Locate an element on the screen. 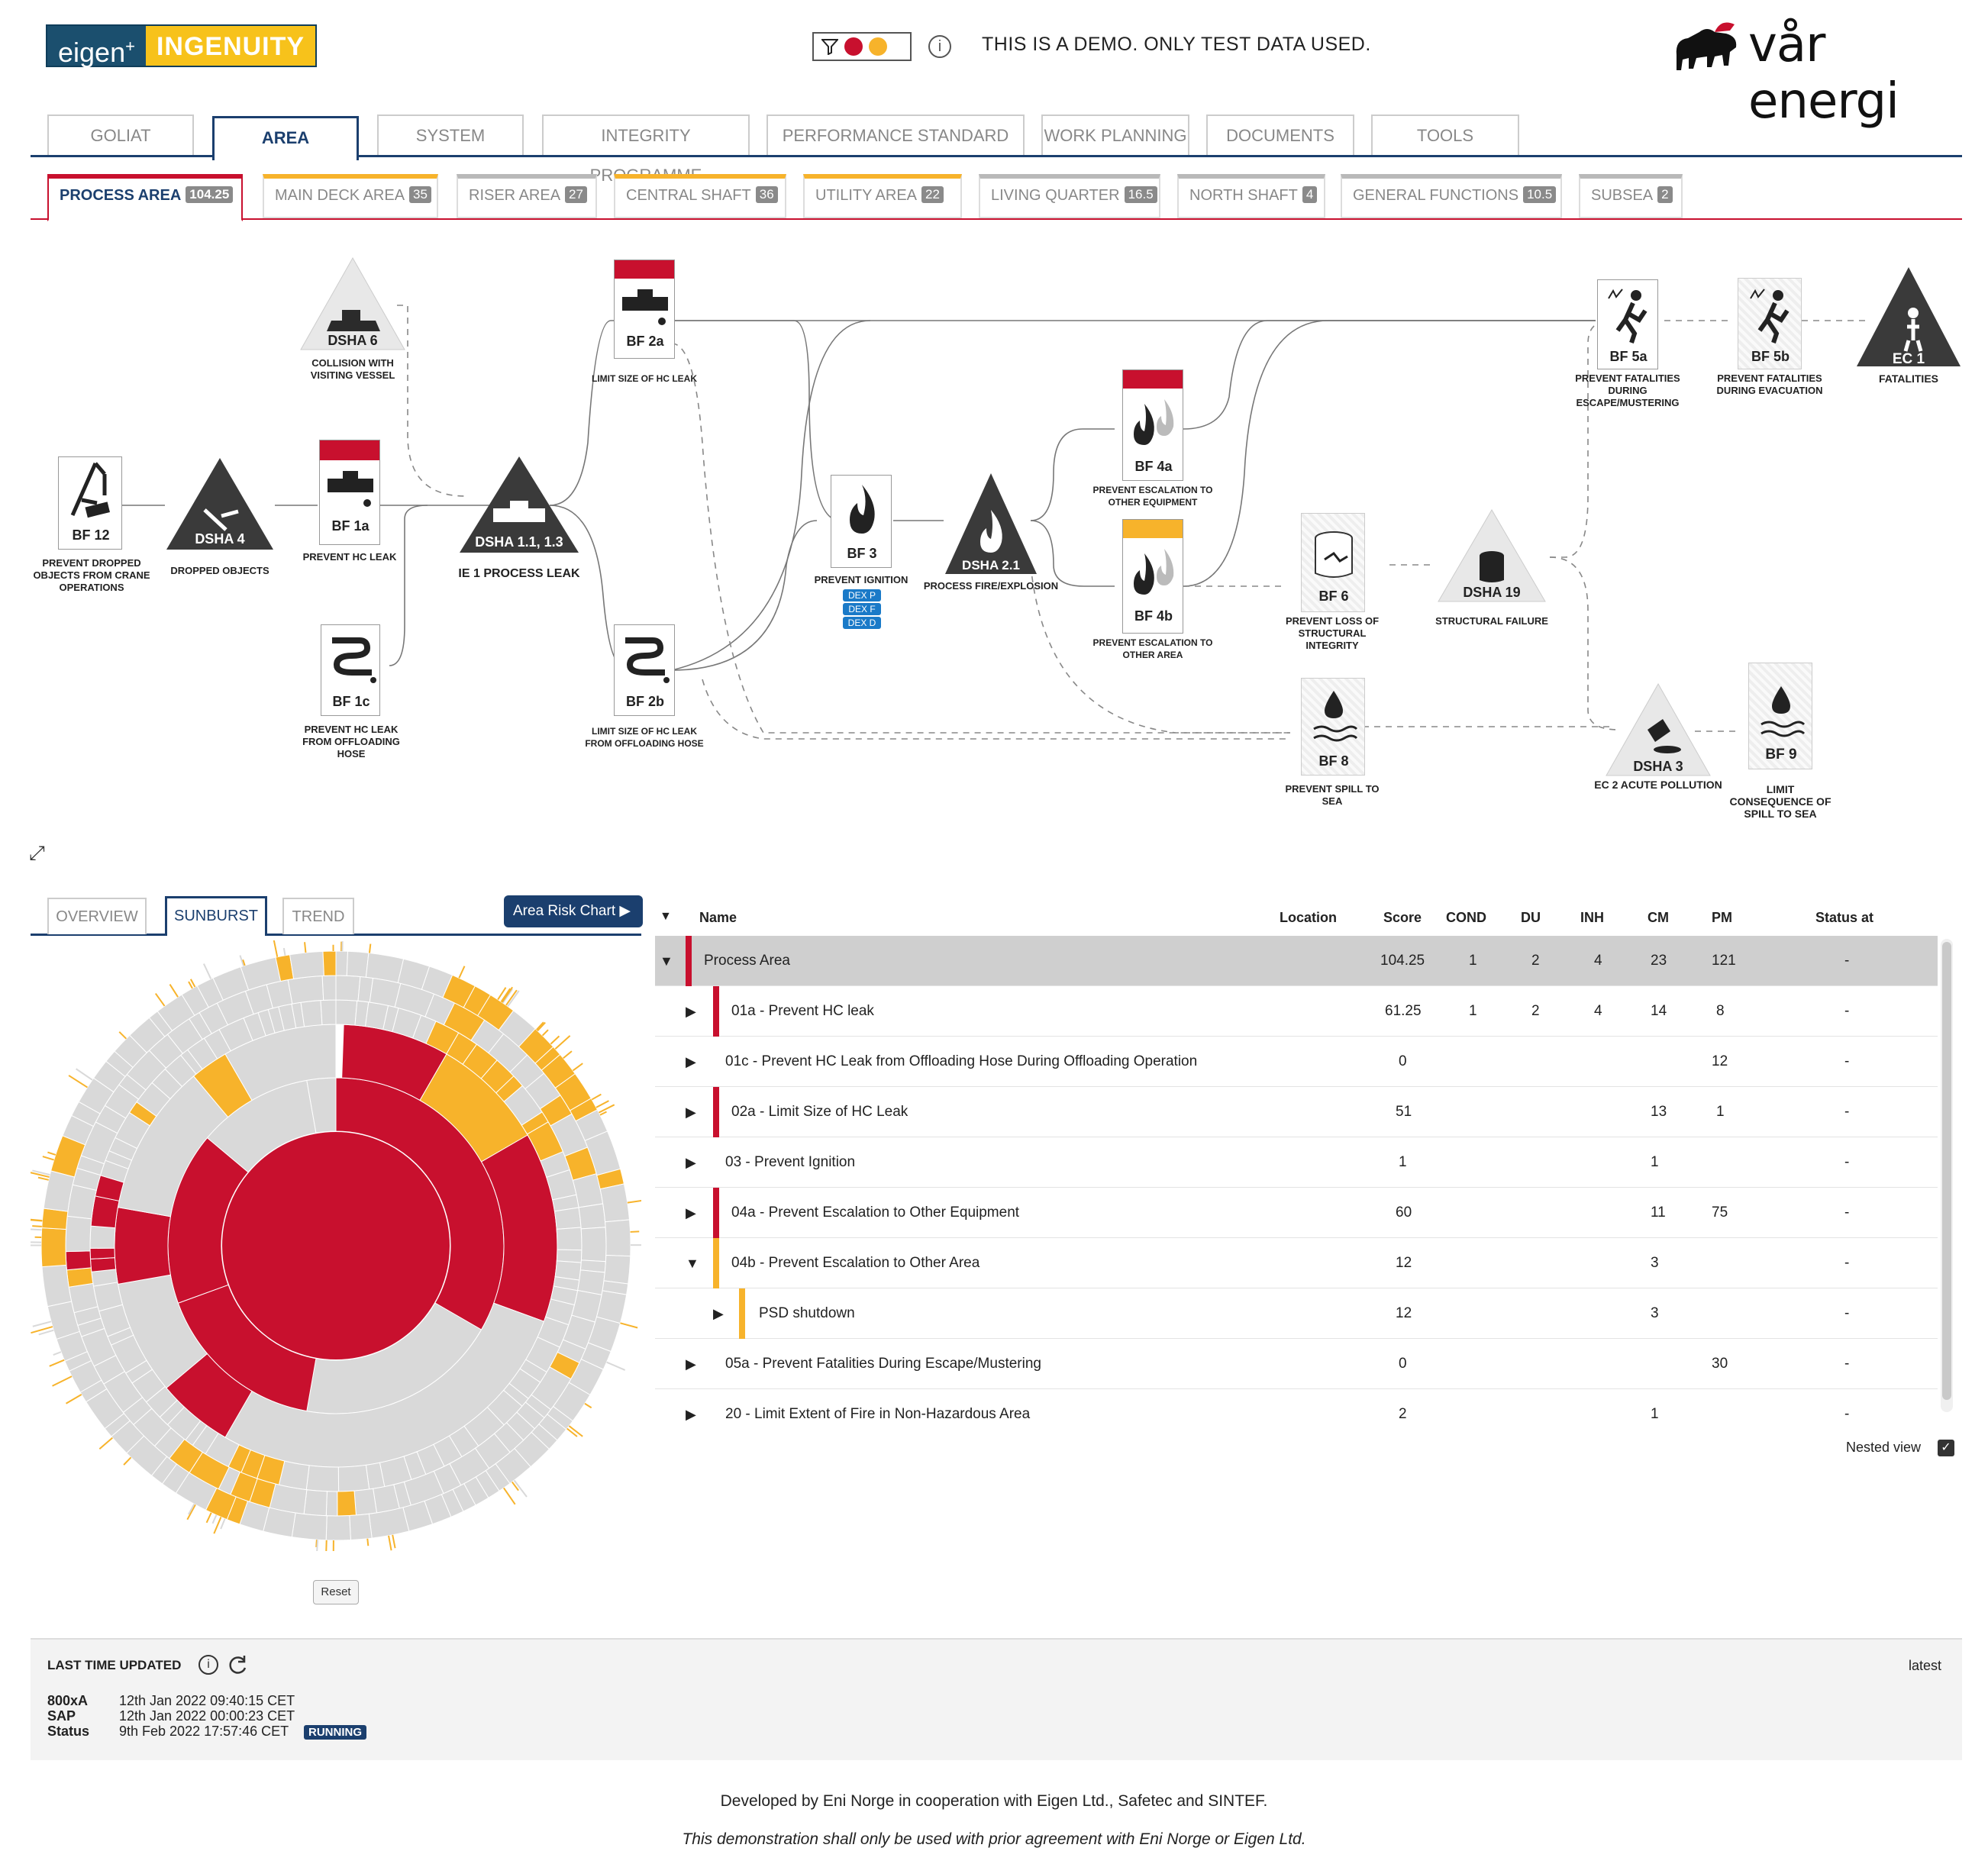 The width and height of the screenshot is (1988, 1864). tab-work-planning: WORK PLANNING is located at coordinates (1115, 135).